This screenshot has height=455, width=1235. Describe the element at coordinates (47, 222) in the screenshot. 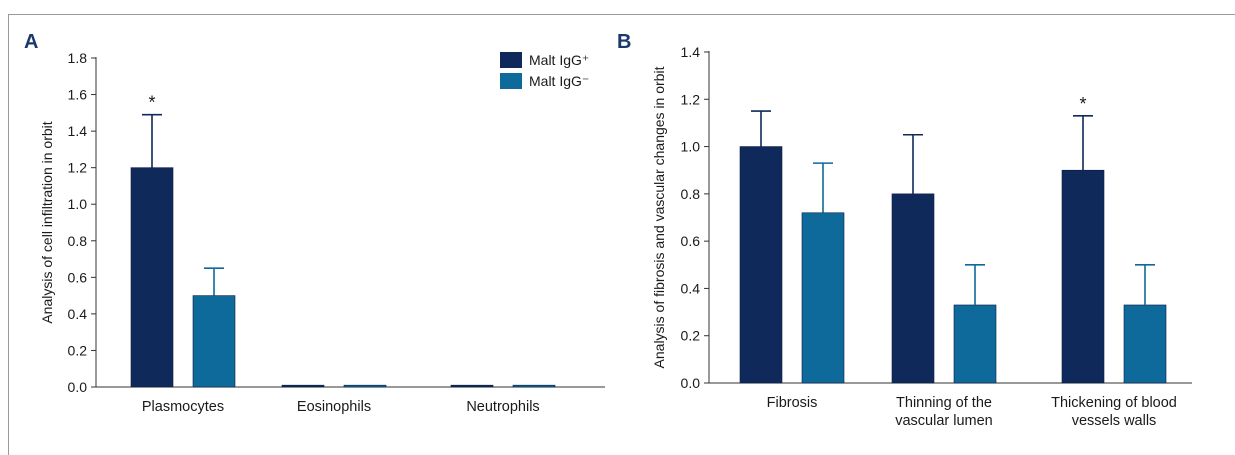

I see `y-axis-label: Analysis of cell infiltration in orbit` at that location.